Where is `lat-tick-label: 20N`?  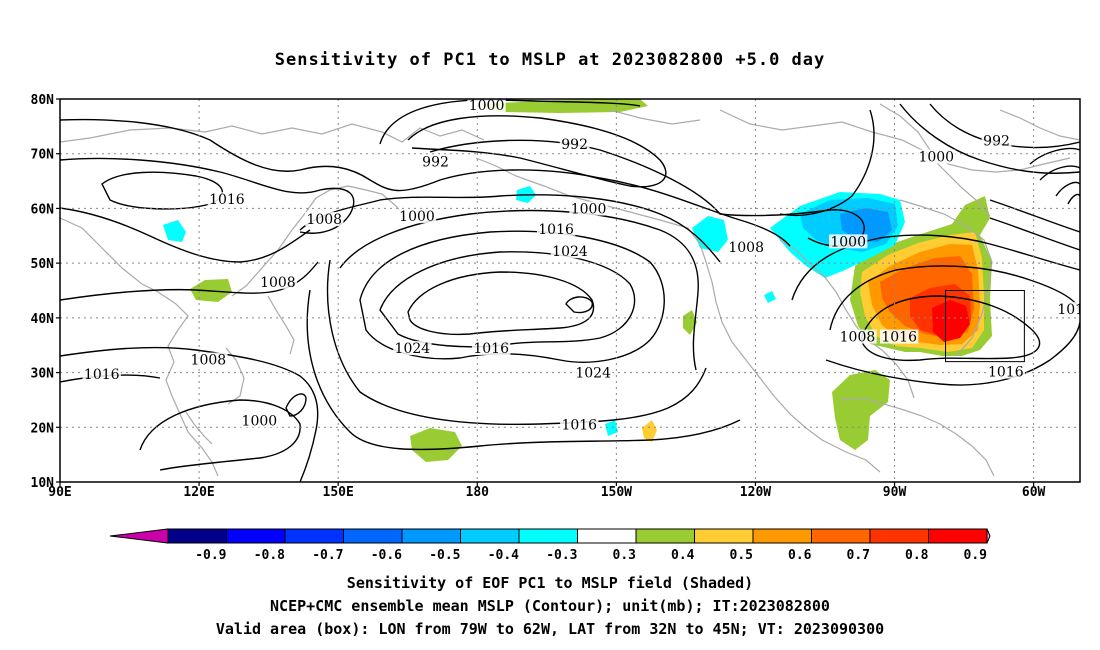 lat-tick-label: 20N is located at coordinates (43, 428).